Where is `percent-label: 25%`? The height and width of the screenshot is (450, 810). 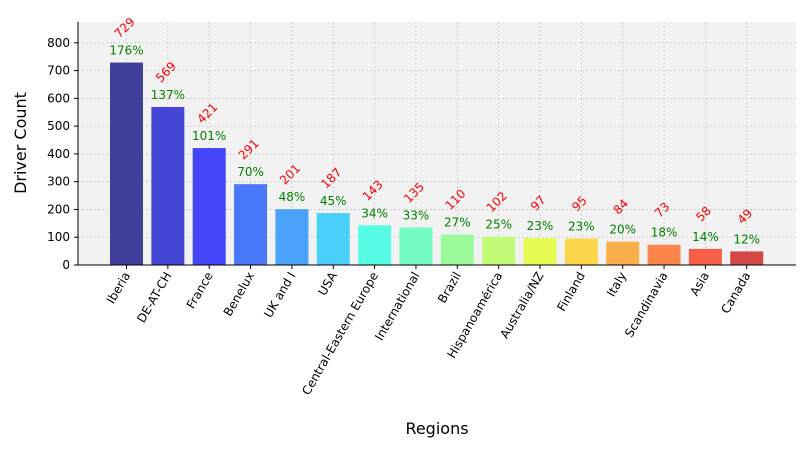
percent-label: 25% is located at coordinates (498, 225).